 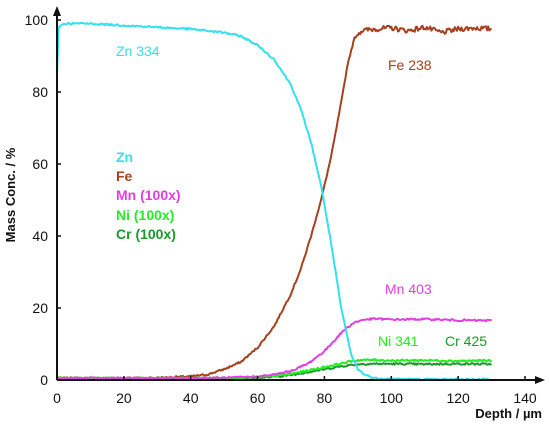 I want to click on x-tick-label: 40, so click(x=191, y=398).